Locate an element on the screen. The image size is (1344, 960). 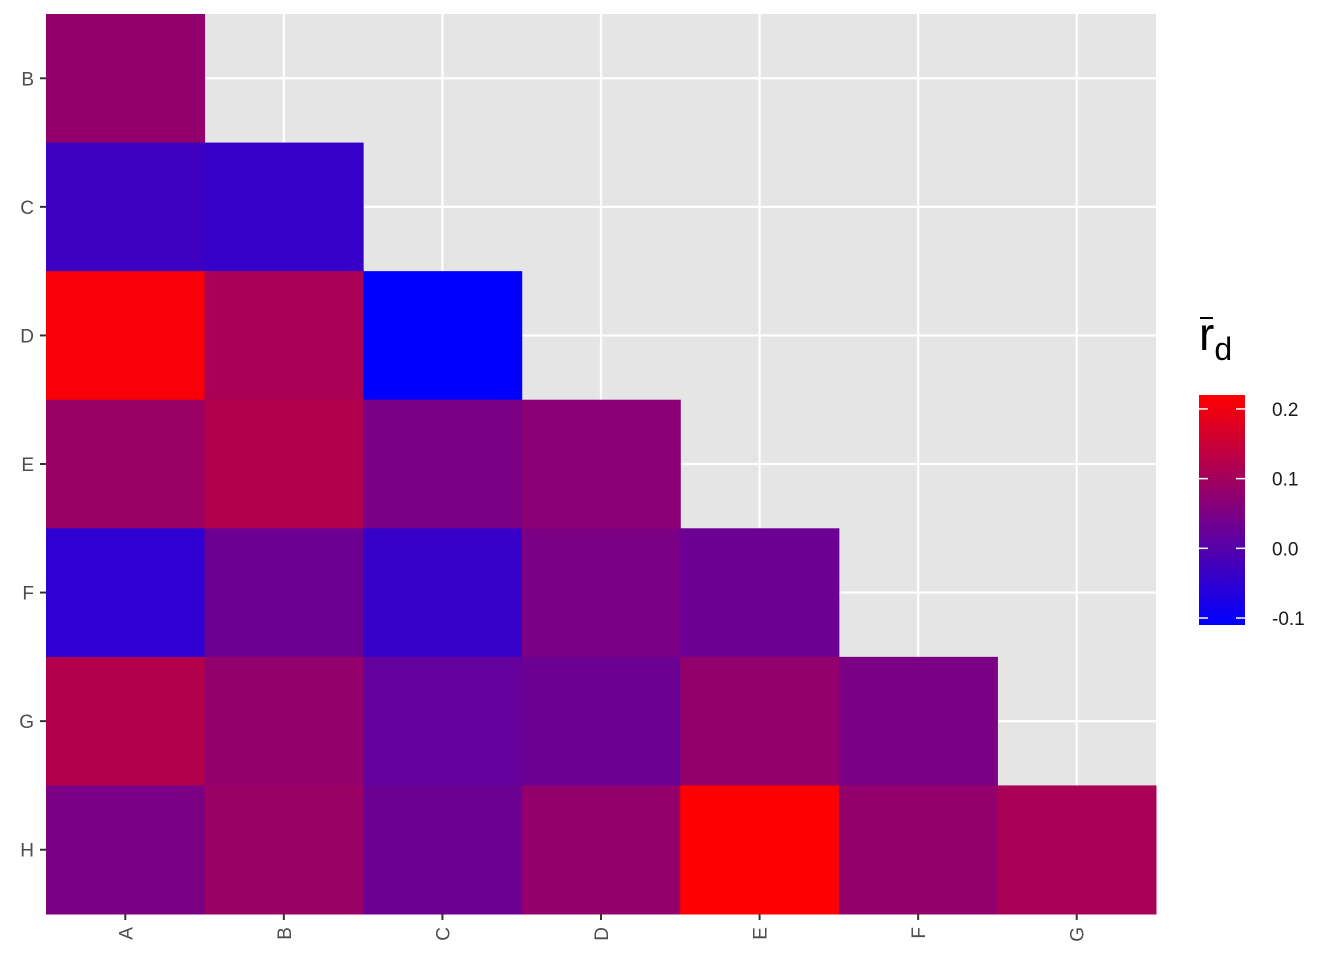
heatmap-cell-D-G is located at coordinates (601, 721).